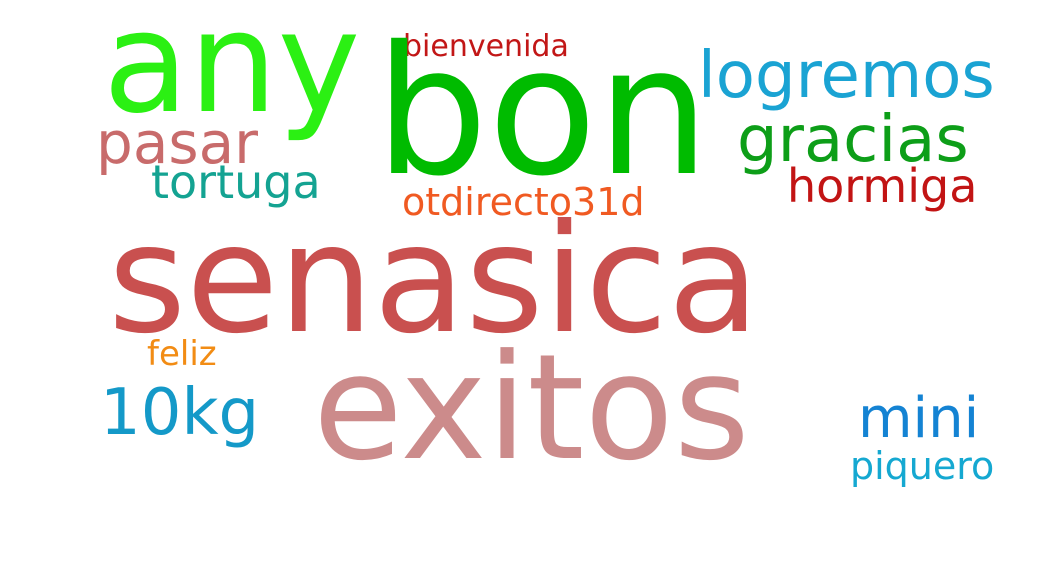 The image size is (1046, 562). Describe the element at coordinates (922, 466) in the screenshot. I see `word-piquero: piquero` at that location.